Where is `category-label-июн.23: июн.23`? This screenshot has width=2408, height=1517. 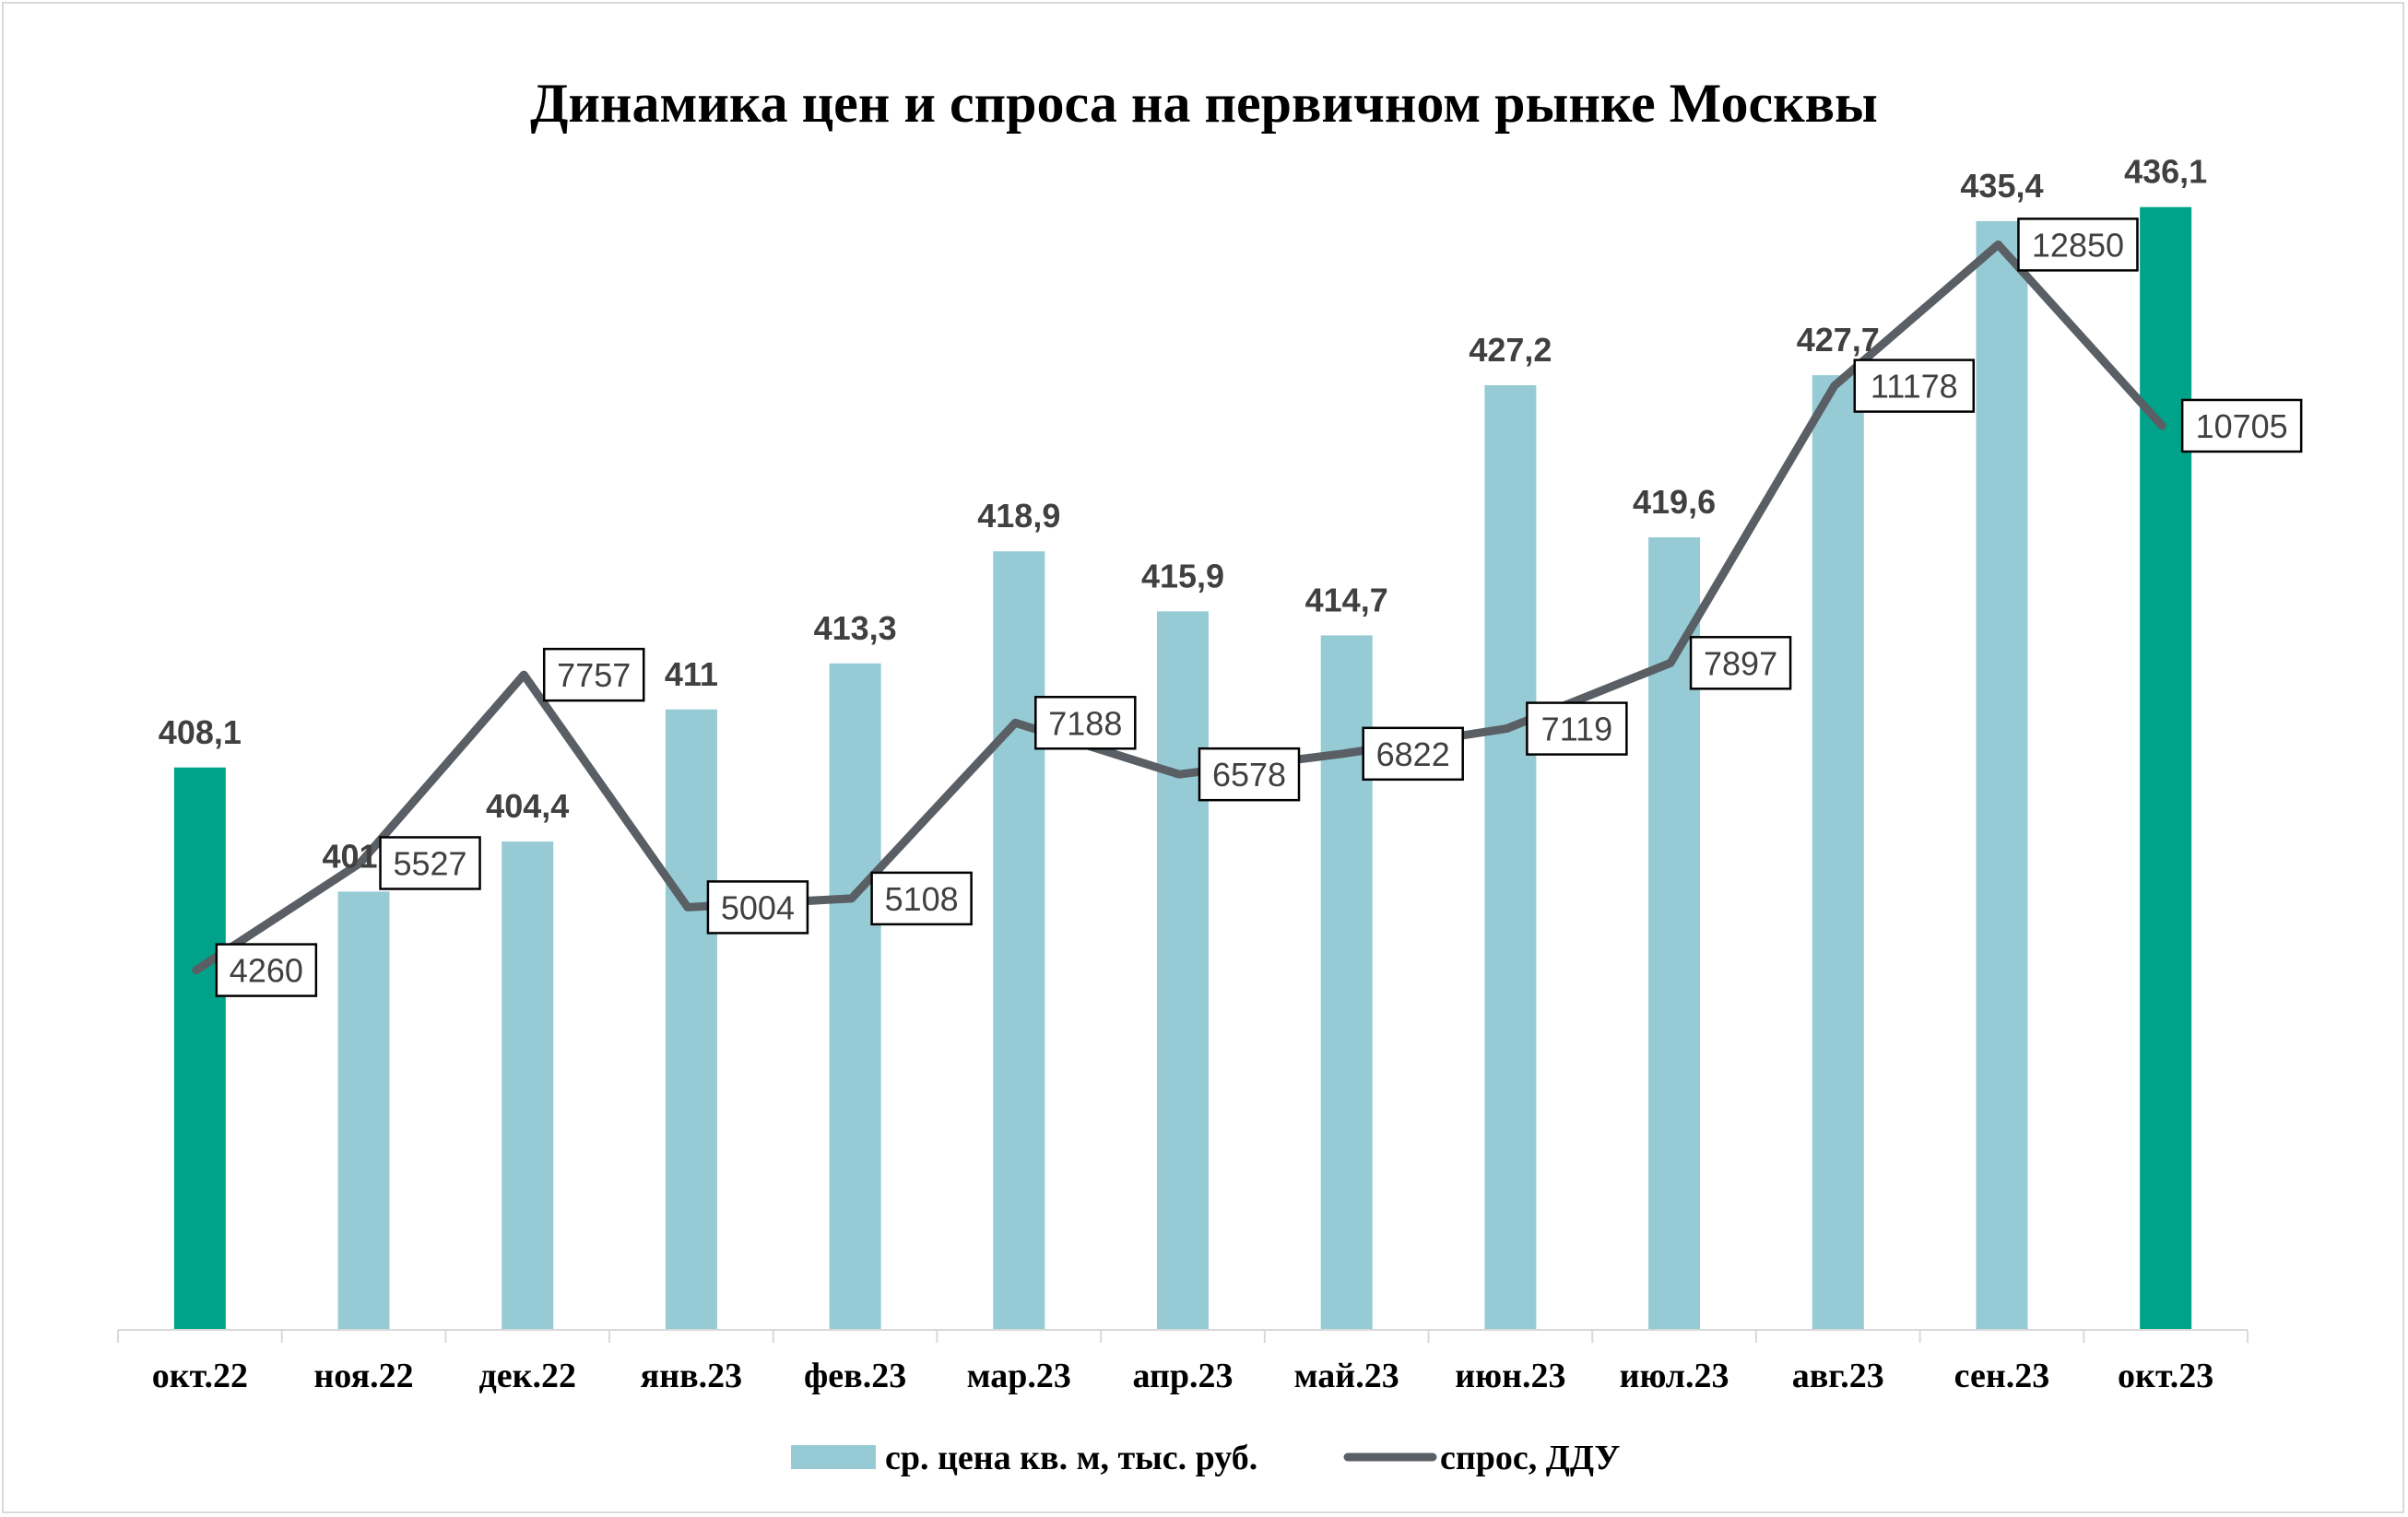
category-label-июн.23: июн.23 is located at coordinates (1510, 1376).